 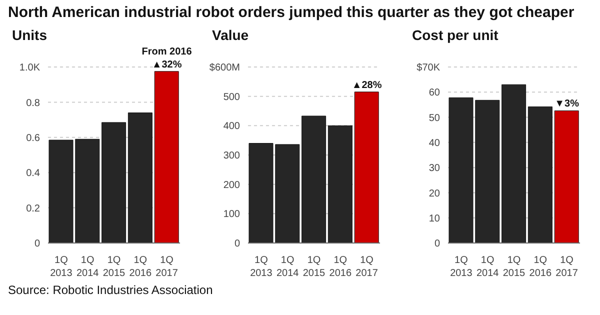 What do you see at coordinates (456, 36) in the screenshot?
I see `y-axis-title: Cost per unit` at bounding box center [456, 36].